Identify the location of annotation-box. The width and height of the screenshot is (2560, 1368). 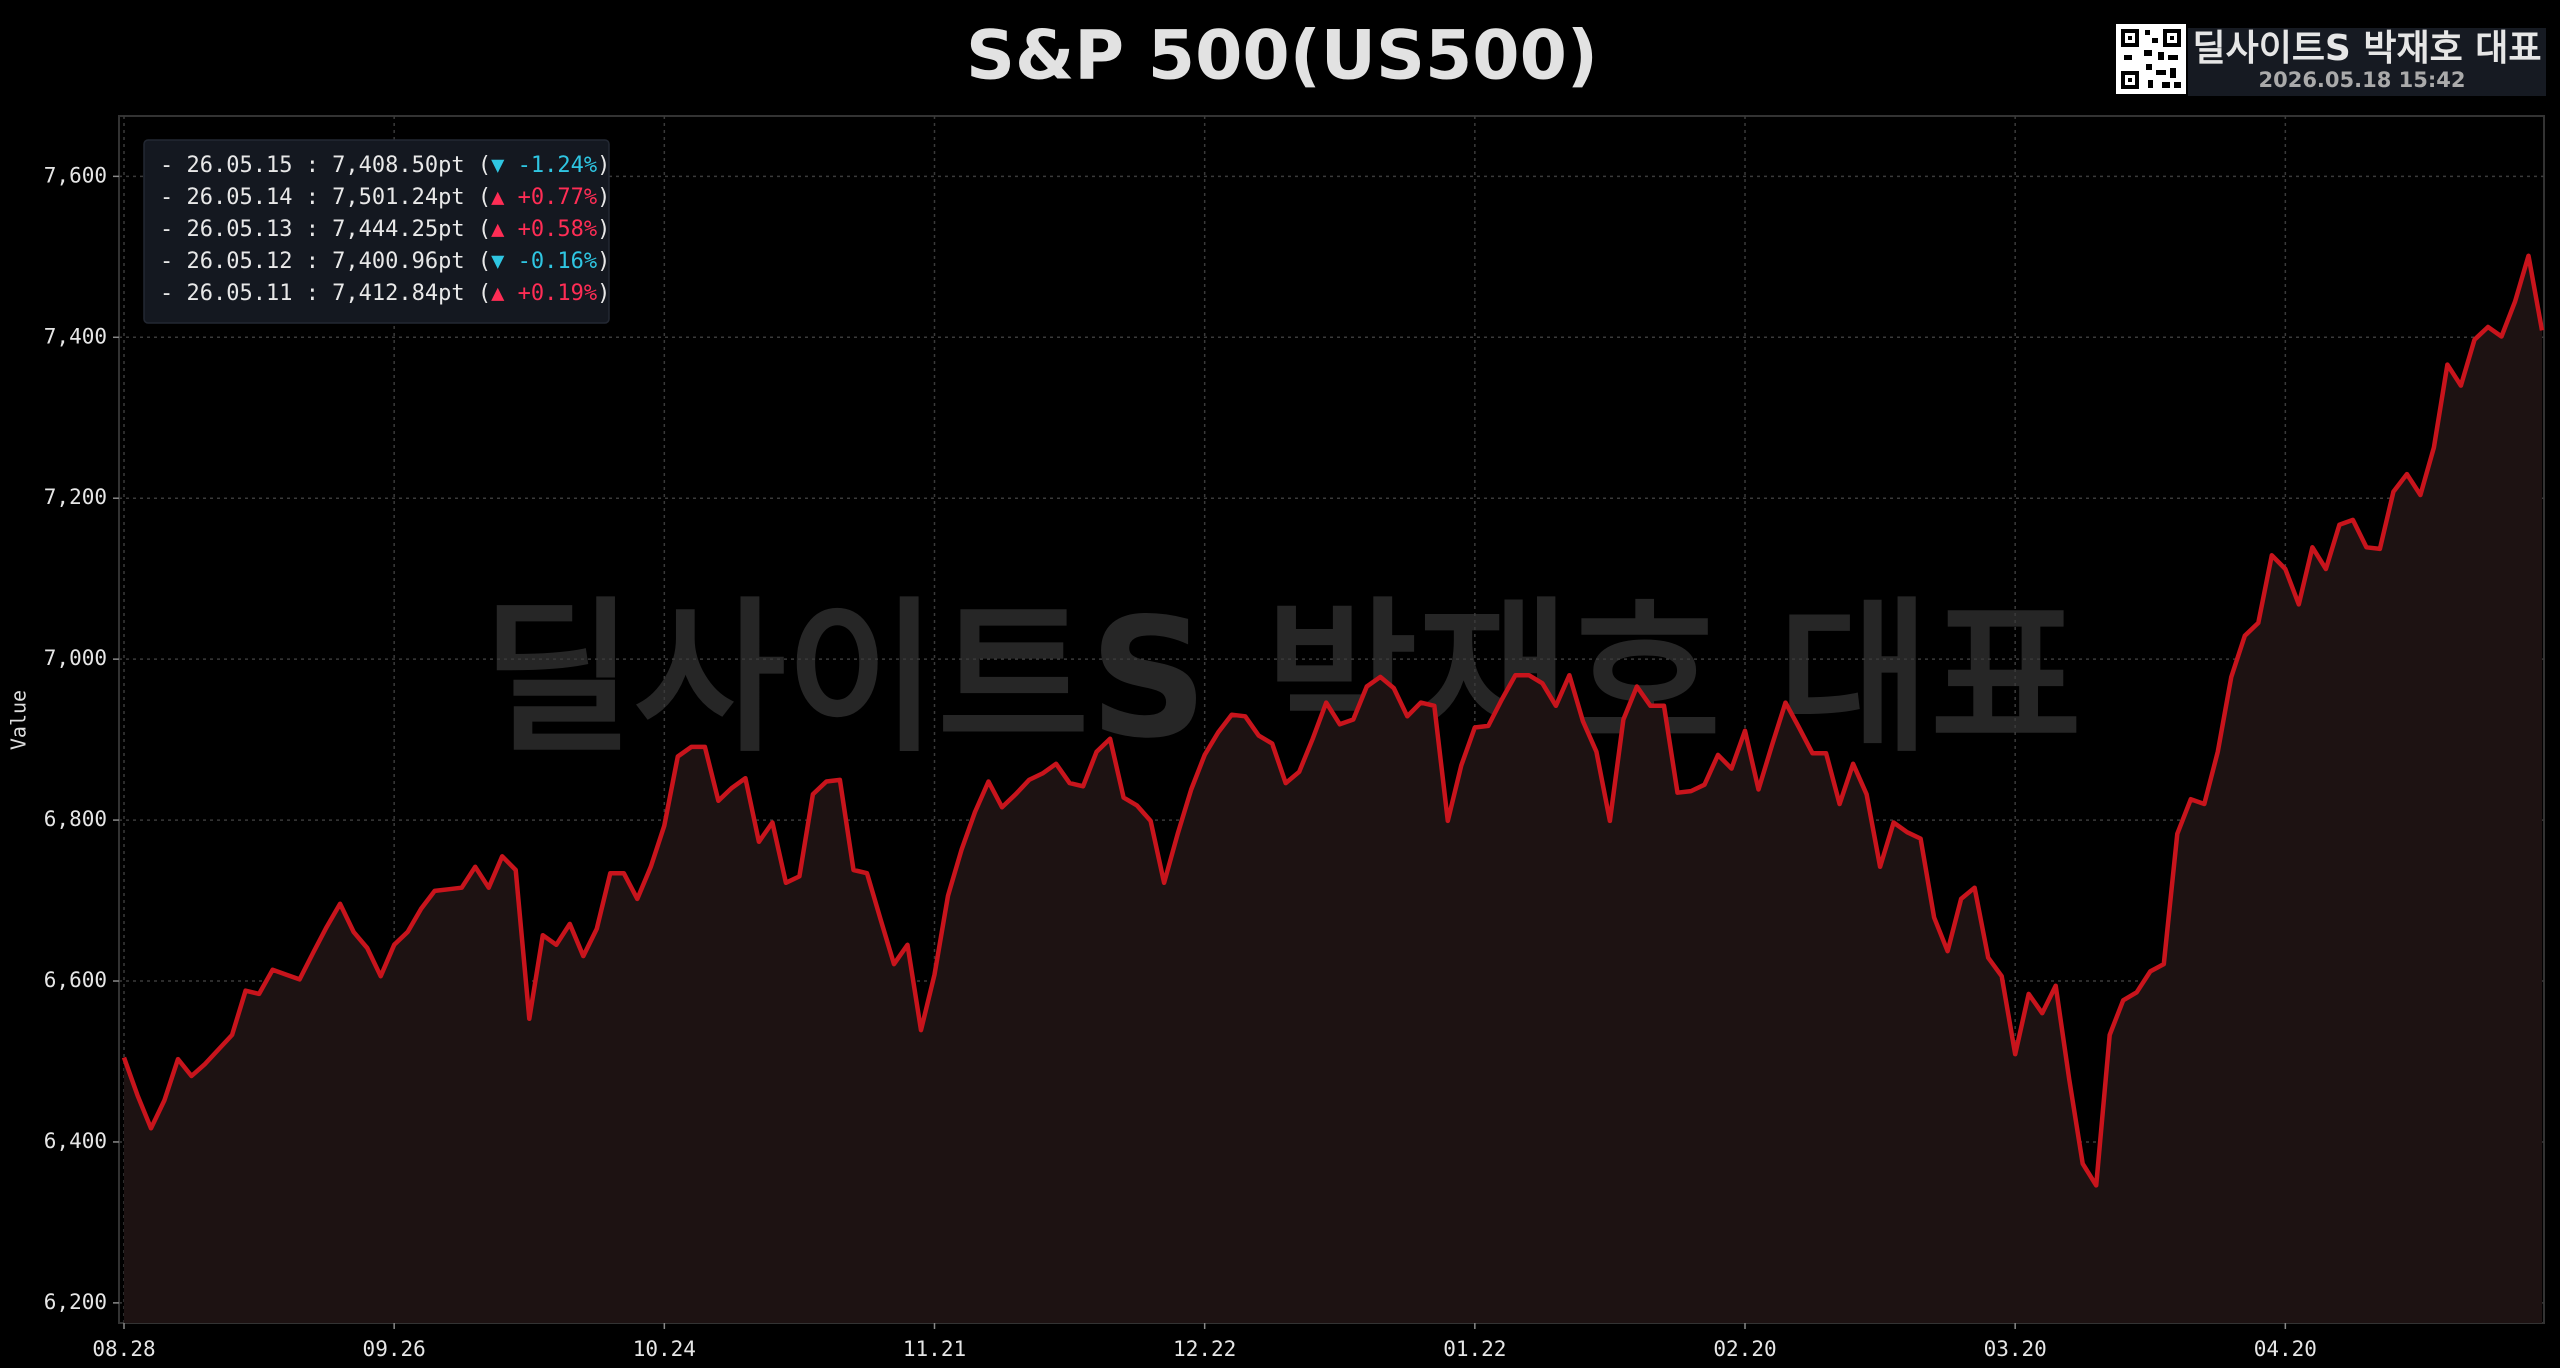
(376, 231).